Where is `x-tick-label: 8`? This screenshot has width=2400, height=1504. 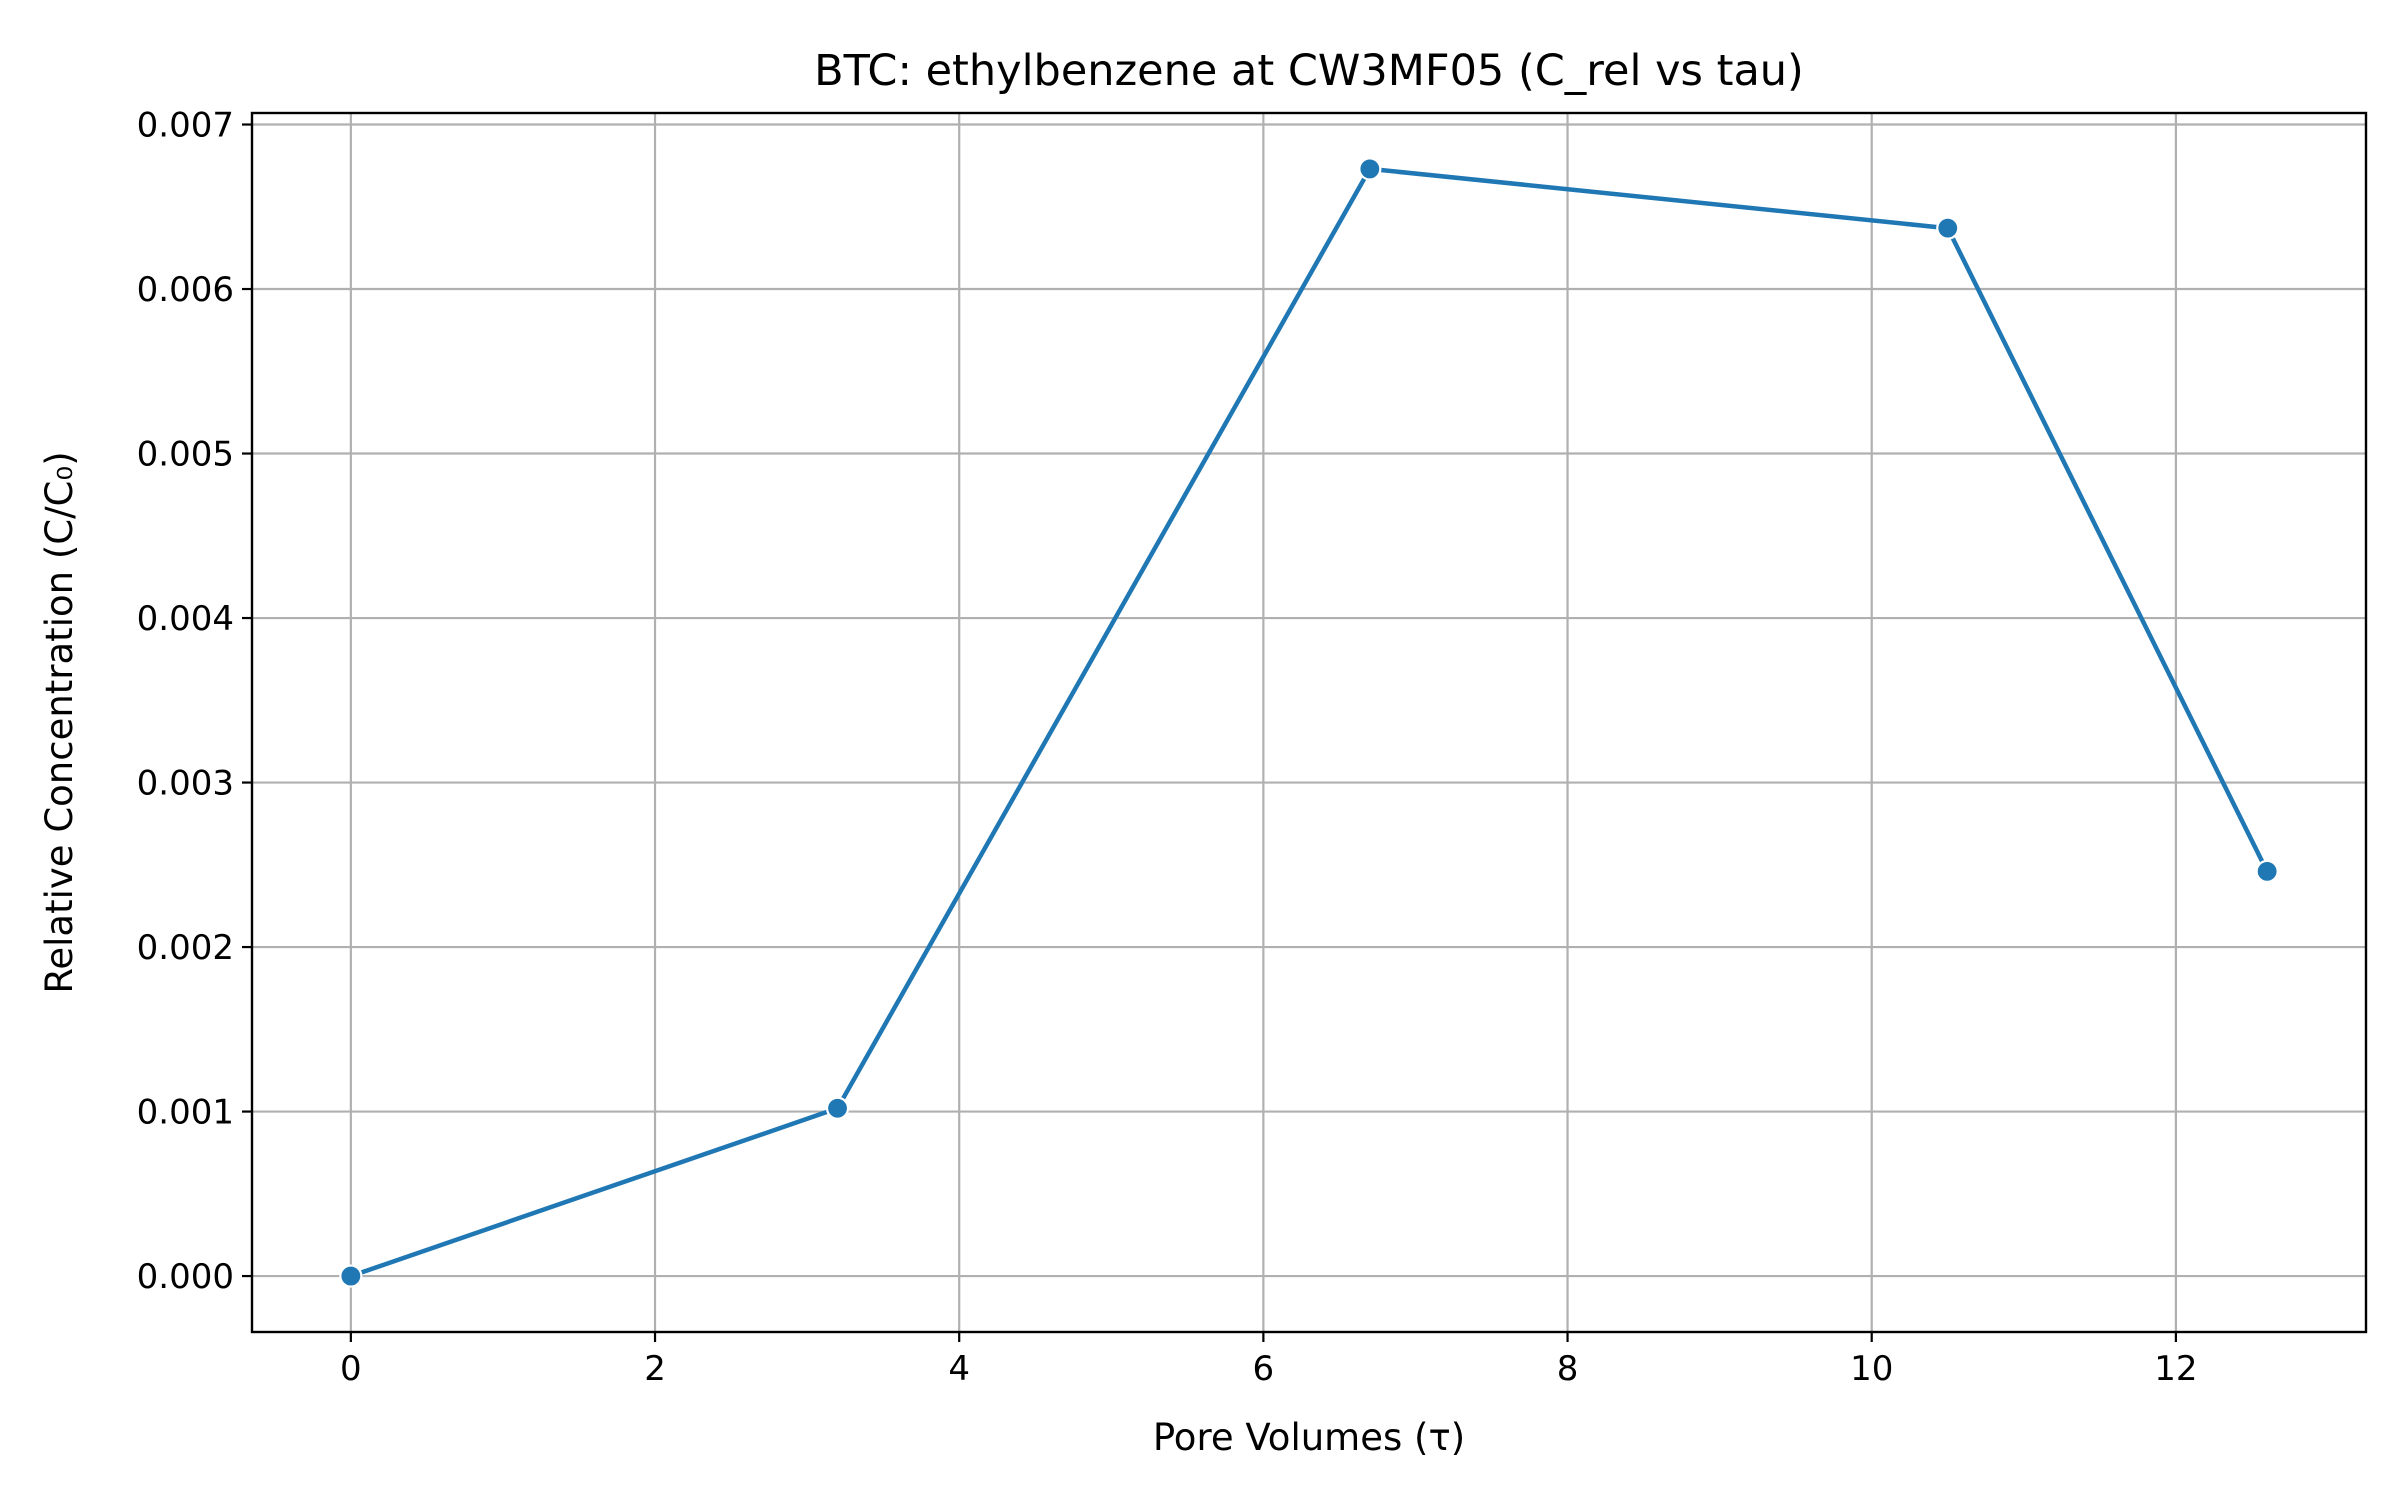 x-tick-label: 8 is located at coordinates (1568, 1369).